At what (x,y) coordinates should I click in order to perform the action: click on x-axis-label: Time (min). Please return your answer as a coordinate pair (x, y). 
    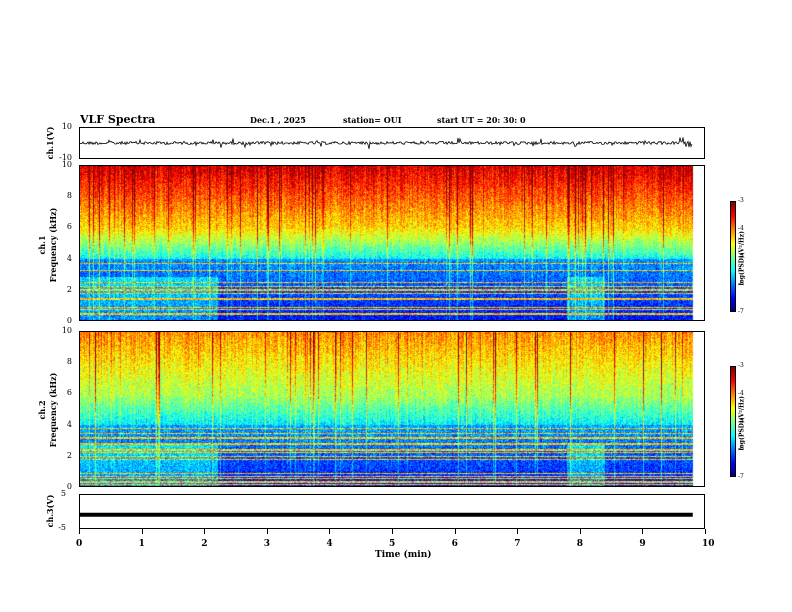
    Looking at the image, I should click on (403, 555).